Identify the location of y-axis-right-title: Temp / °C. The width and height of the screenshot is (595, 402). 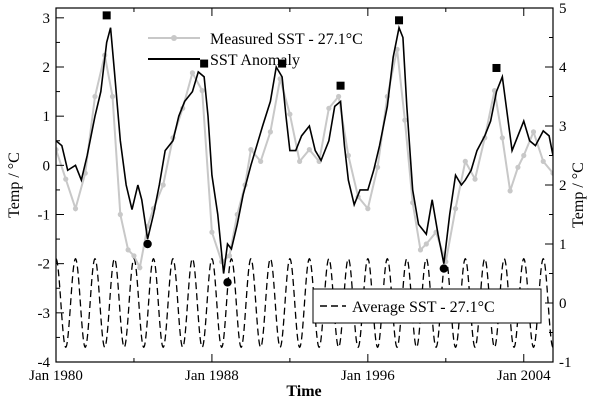
(578, 195).